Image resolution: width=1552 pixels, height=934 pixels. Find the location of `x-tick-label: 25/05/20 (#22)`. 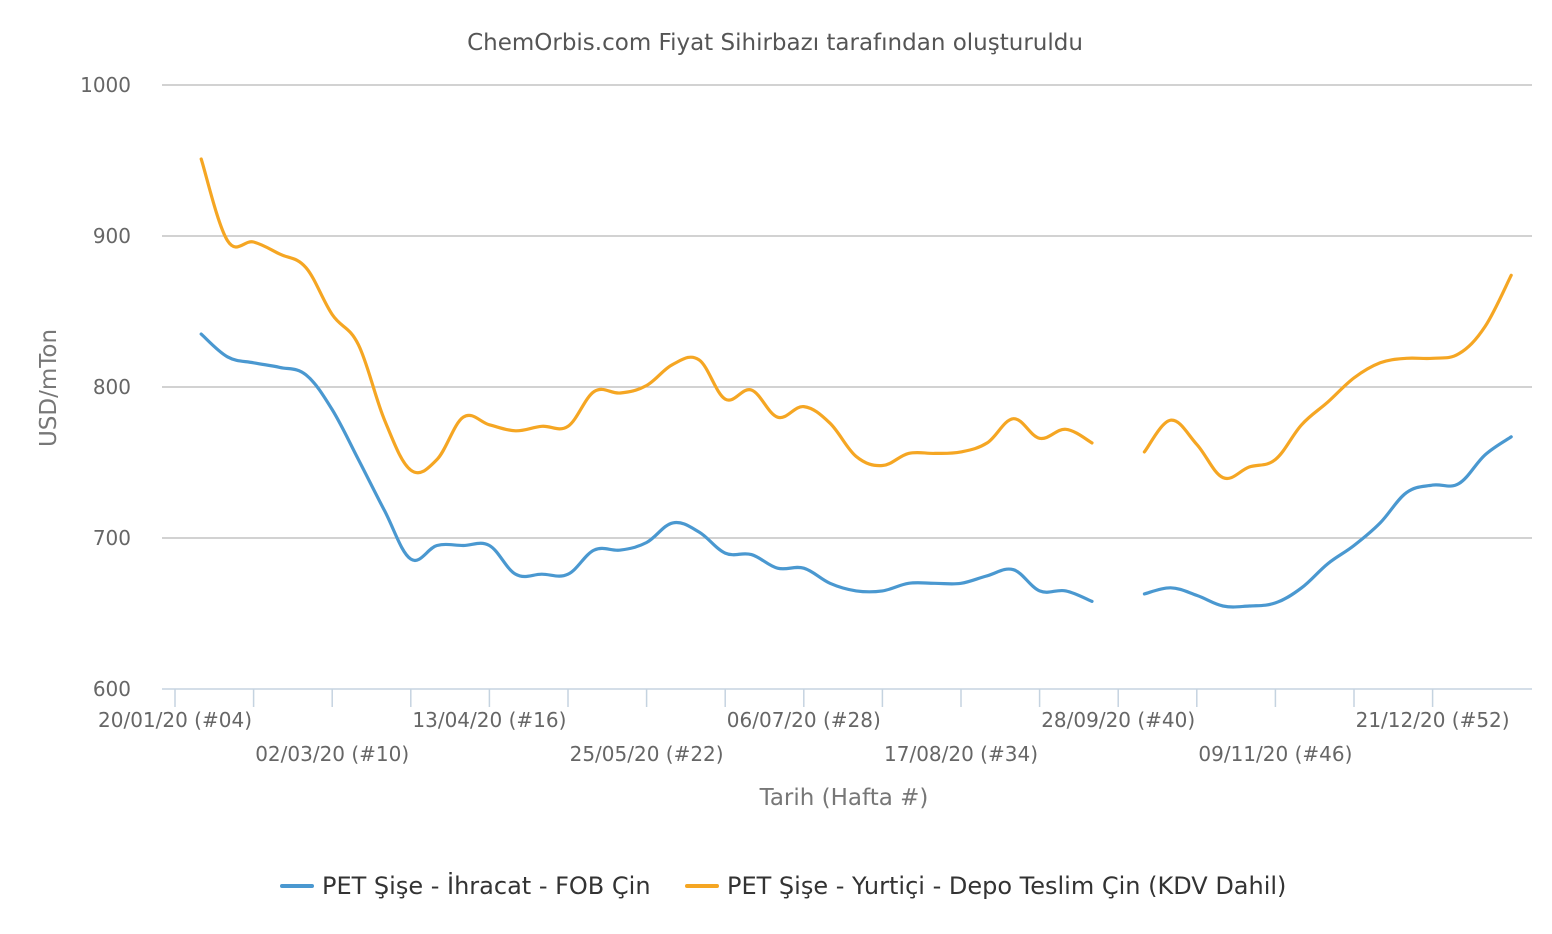

x-tick-label: 25/05/20 (#22) is located at coordinates (647, 754).